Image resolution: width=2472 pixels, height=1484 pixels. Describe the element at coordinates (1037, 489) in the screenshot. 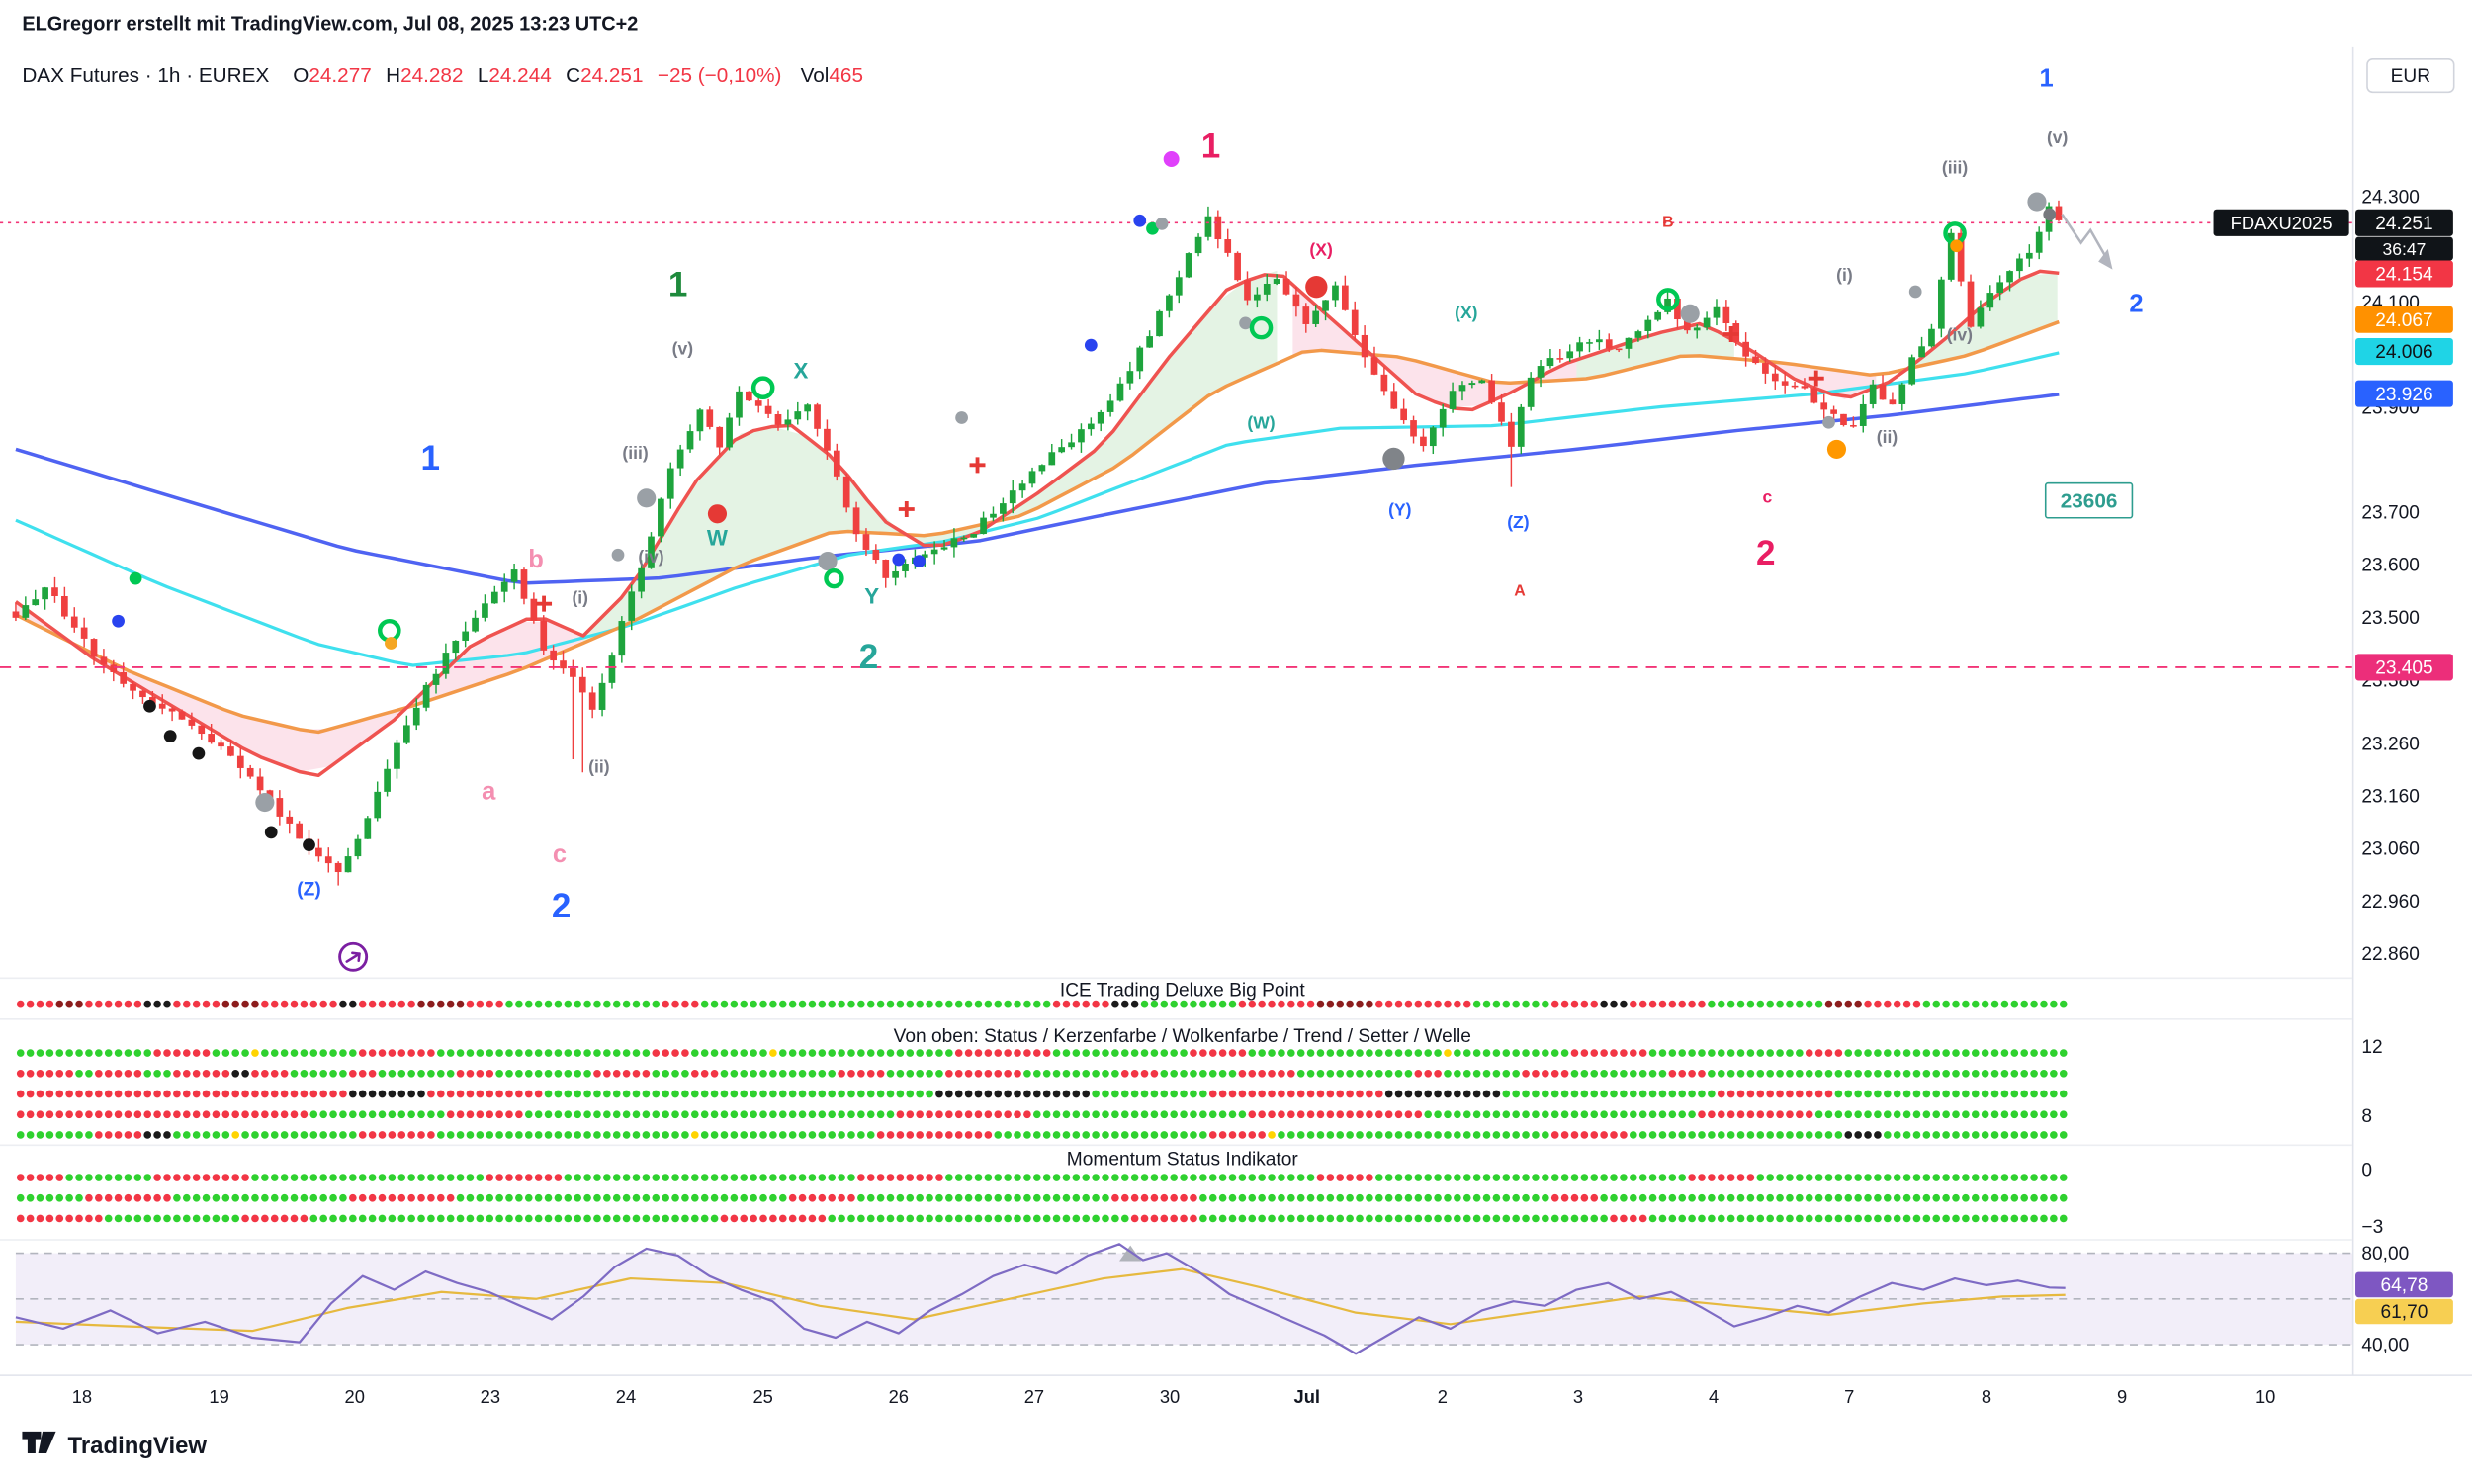

I see `ma-slow-blue` at that location.